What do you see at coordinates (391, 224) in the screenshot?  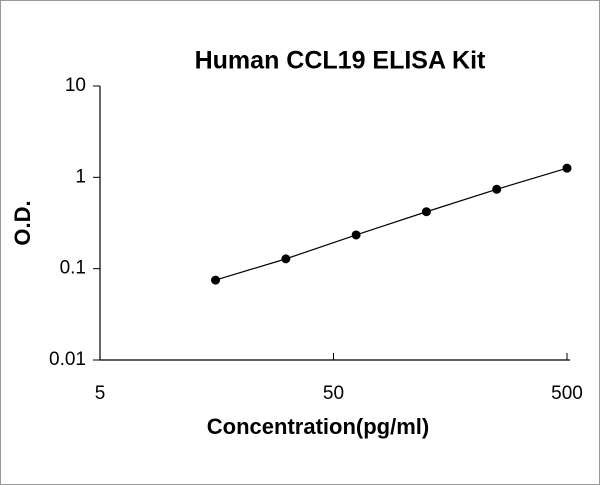 I see `fit-line` at bounding box center [391, 224].